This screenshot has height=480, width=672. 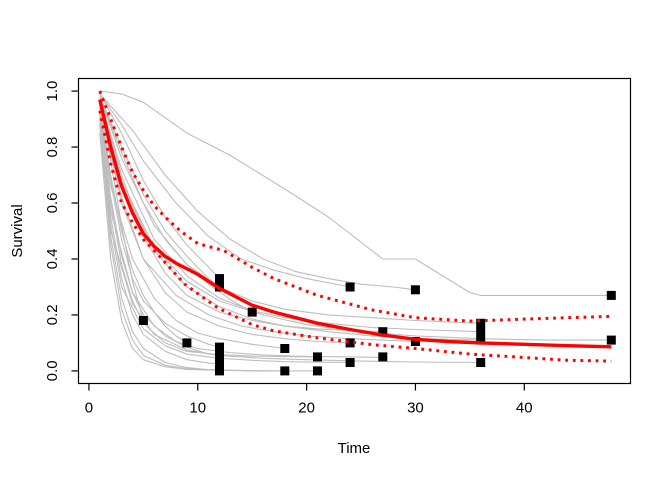 What do you see at coordinates (89, 408) in the screenshot?
I see `x-axis-tick-label: 0` at bounding box center [89, 408].